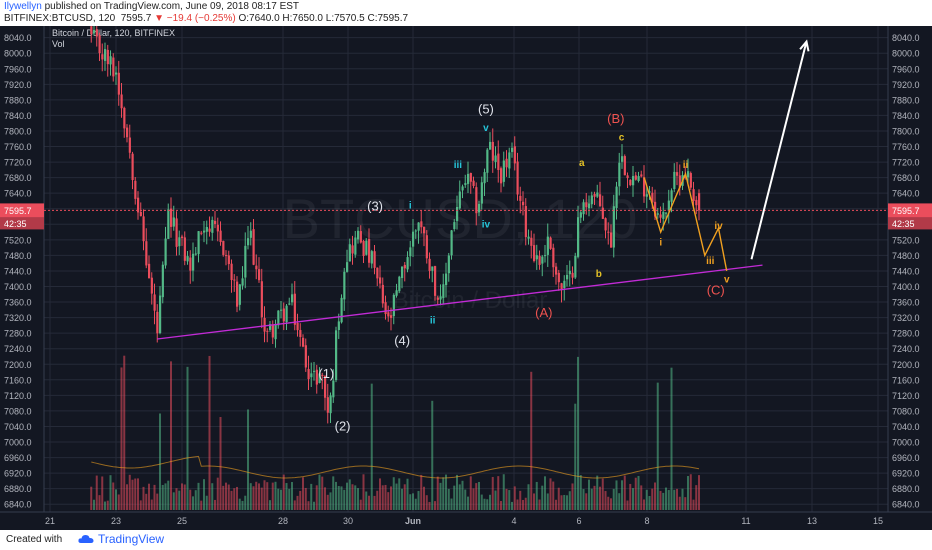 This screenshot has width=932, height=550. I want to click on wave-label: a, so click(582, 163).